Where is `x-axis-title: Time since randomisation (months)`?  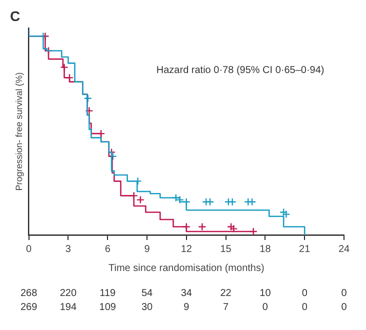
x-axis-title: Time since randomisation (months) is located at coordinates (186, 268).